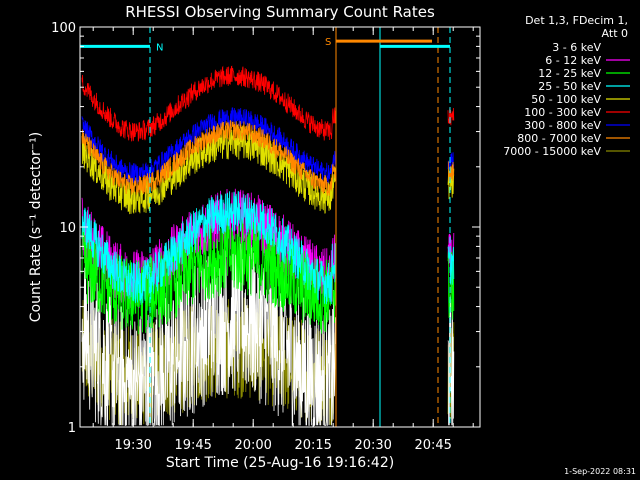 This screenshot has width=640, height=480. What do you see at coordinates (252, 445) in the screenshot?
I see `x-tick-label: 20:00` at bounding box center [252, 445].